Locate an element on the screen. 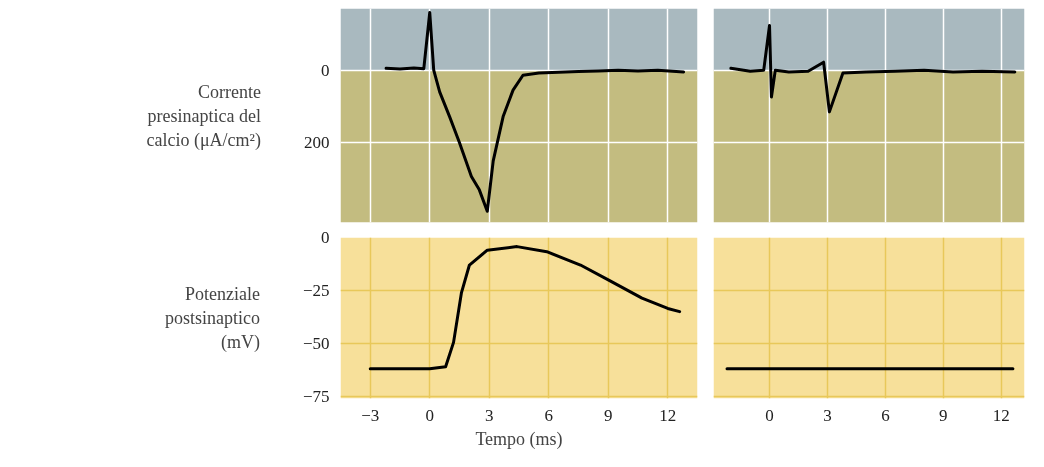 The height and width of the screenshot is (467, 1044). y-axis-title: Corrente presinaptica del calcio (μA/cm²) is located at coordinates (204, 116).